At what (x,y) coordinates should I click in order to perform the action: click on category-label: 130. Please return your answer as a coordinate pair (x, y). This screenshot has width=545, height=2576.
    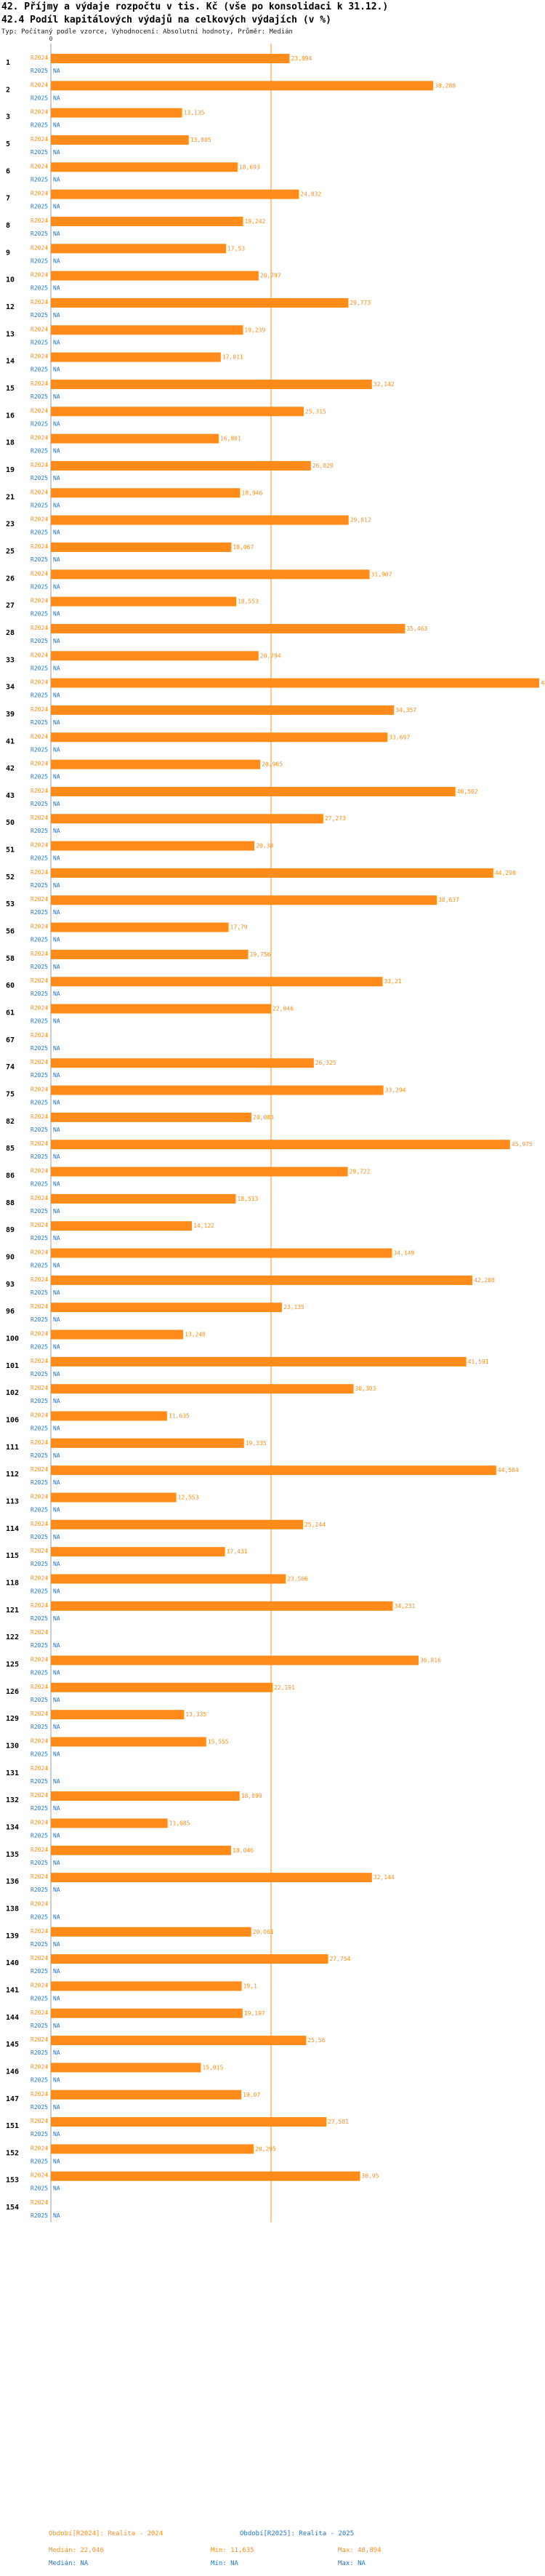
    Looking at the image, I should click on (13, 1746).